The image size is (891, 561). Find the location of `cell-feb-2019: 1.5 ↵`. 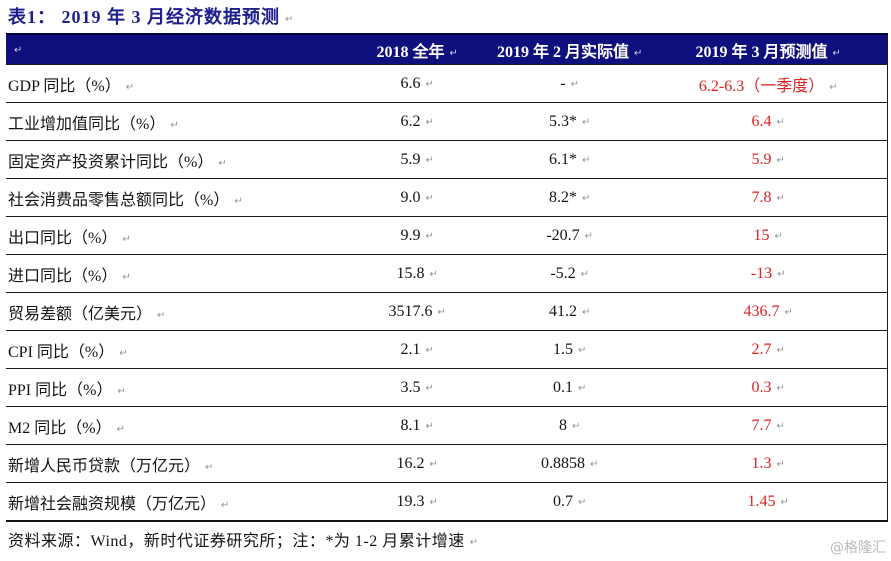

cell-feb-2019: 1.5 ↵ is located at coordinates (569, 349).